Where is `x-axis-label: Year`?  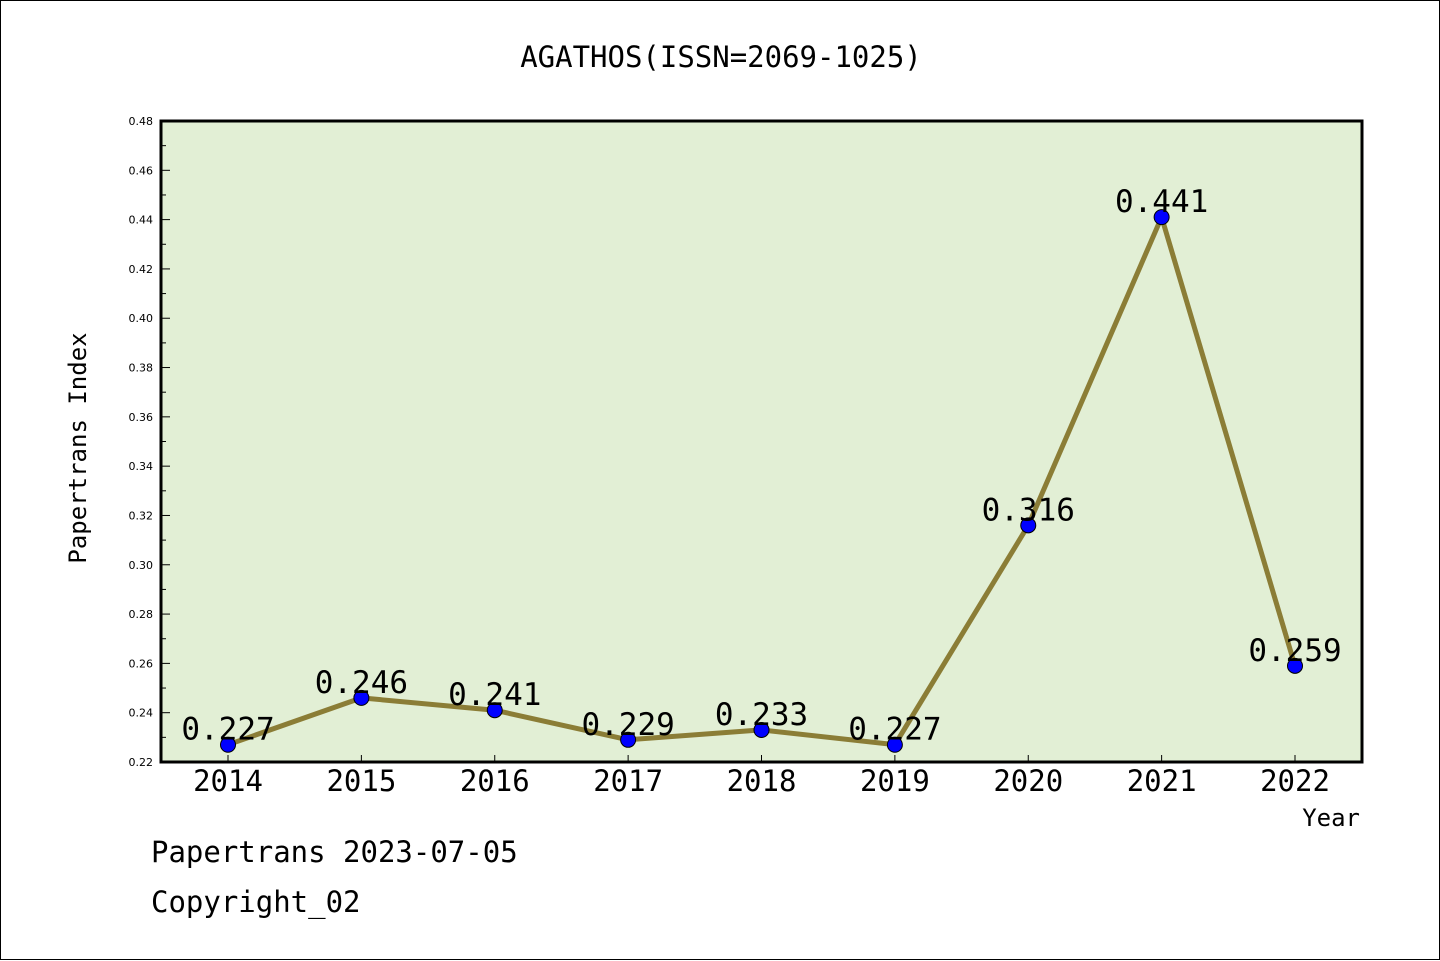 x-axis-label: Year is located at coordinates (1331, 818).